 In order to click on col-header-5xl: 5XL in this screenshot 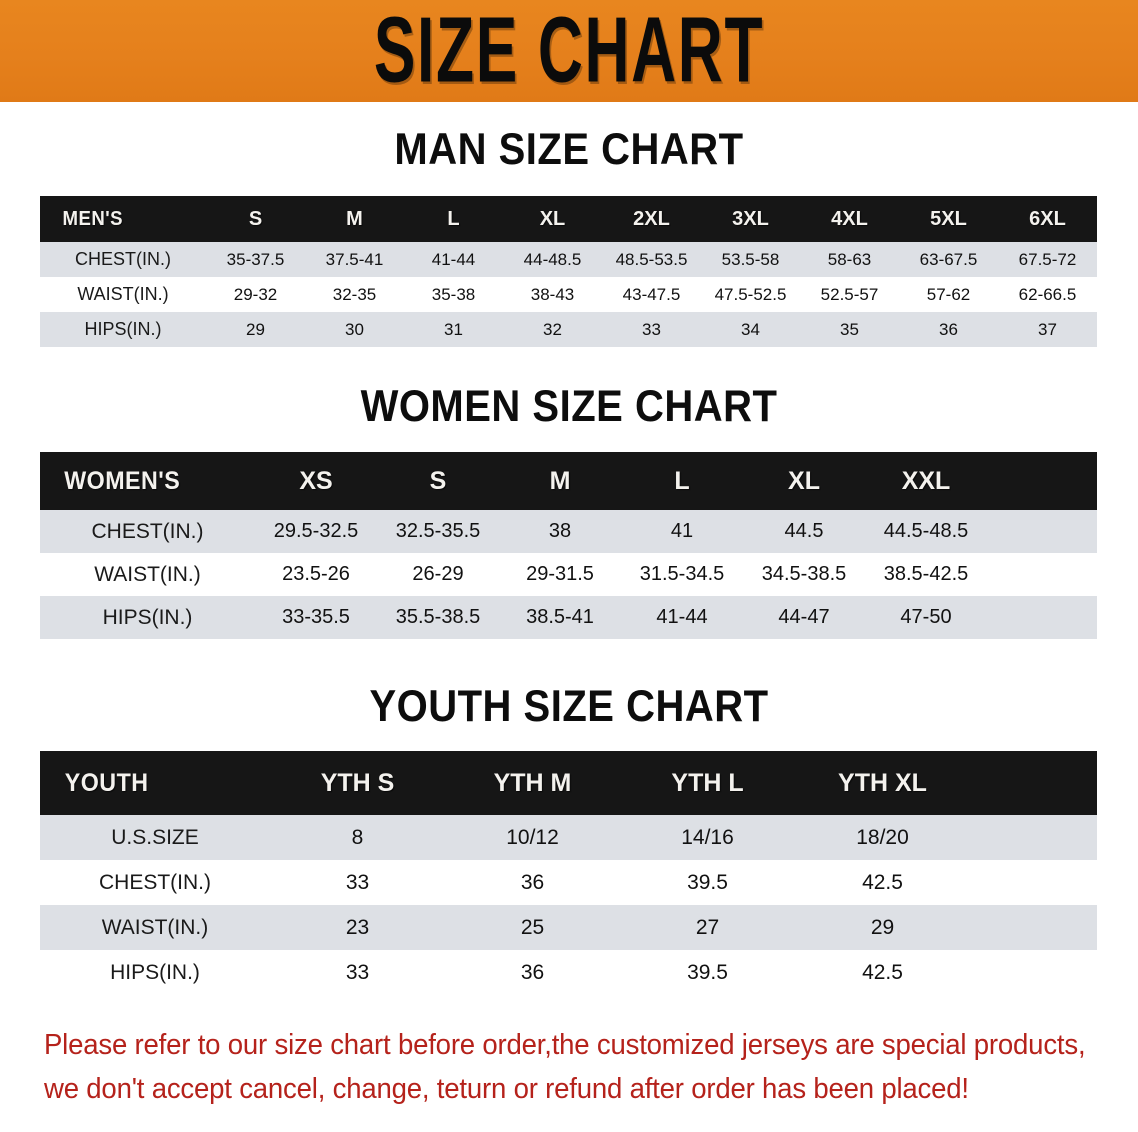, I will do `click(948, 218)`.